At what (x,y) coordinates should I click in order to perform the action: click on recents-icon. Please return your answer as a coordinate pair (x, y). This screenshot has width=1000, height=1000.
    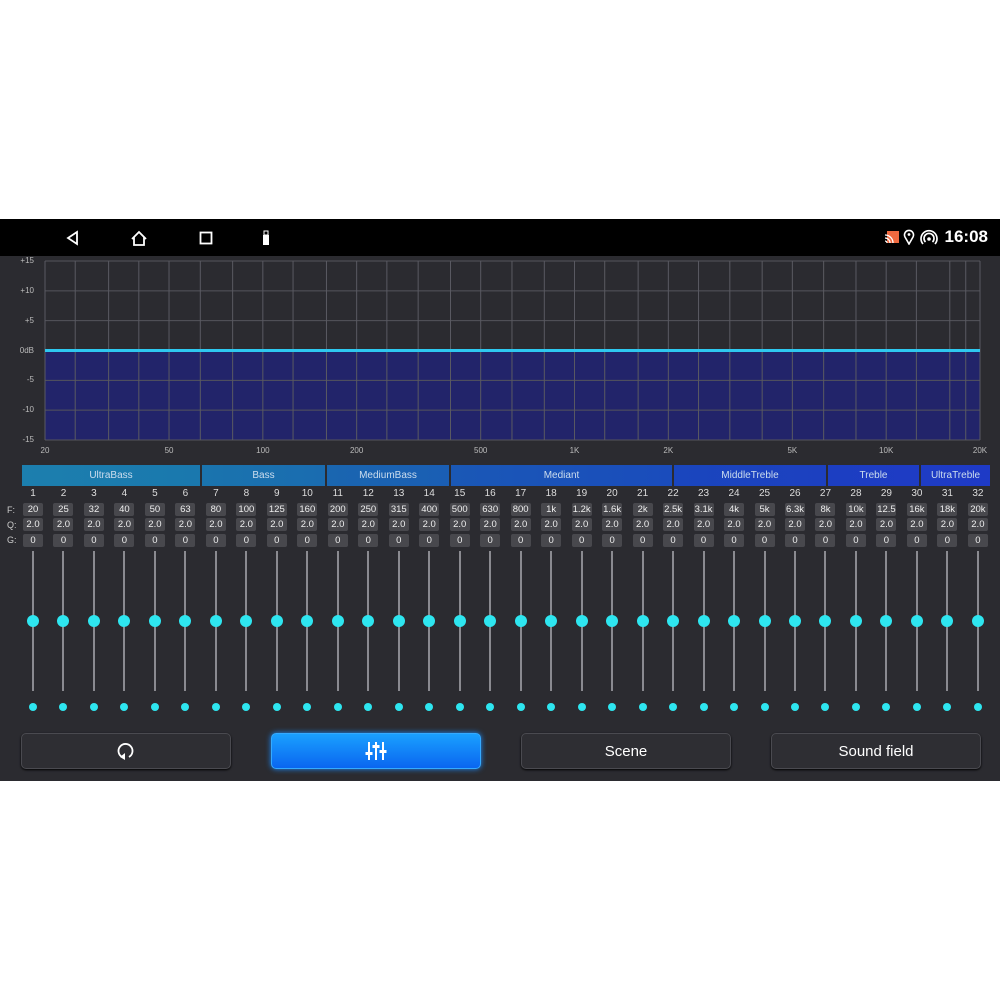
    Looking at the image, I should click on (206, 237).